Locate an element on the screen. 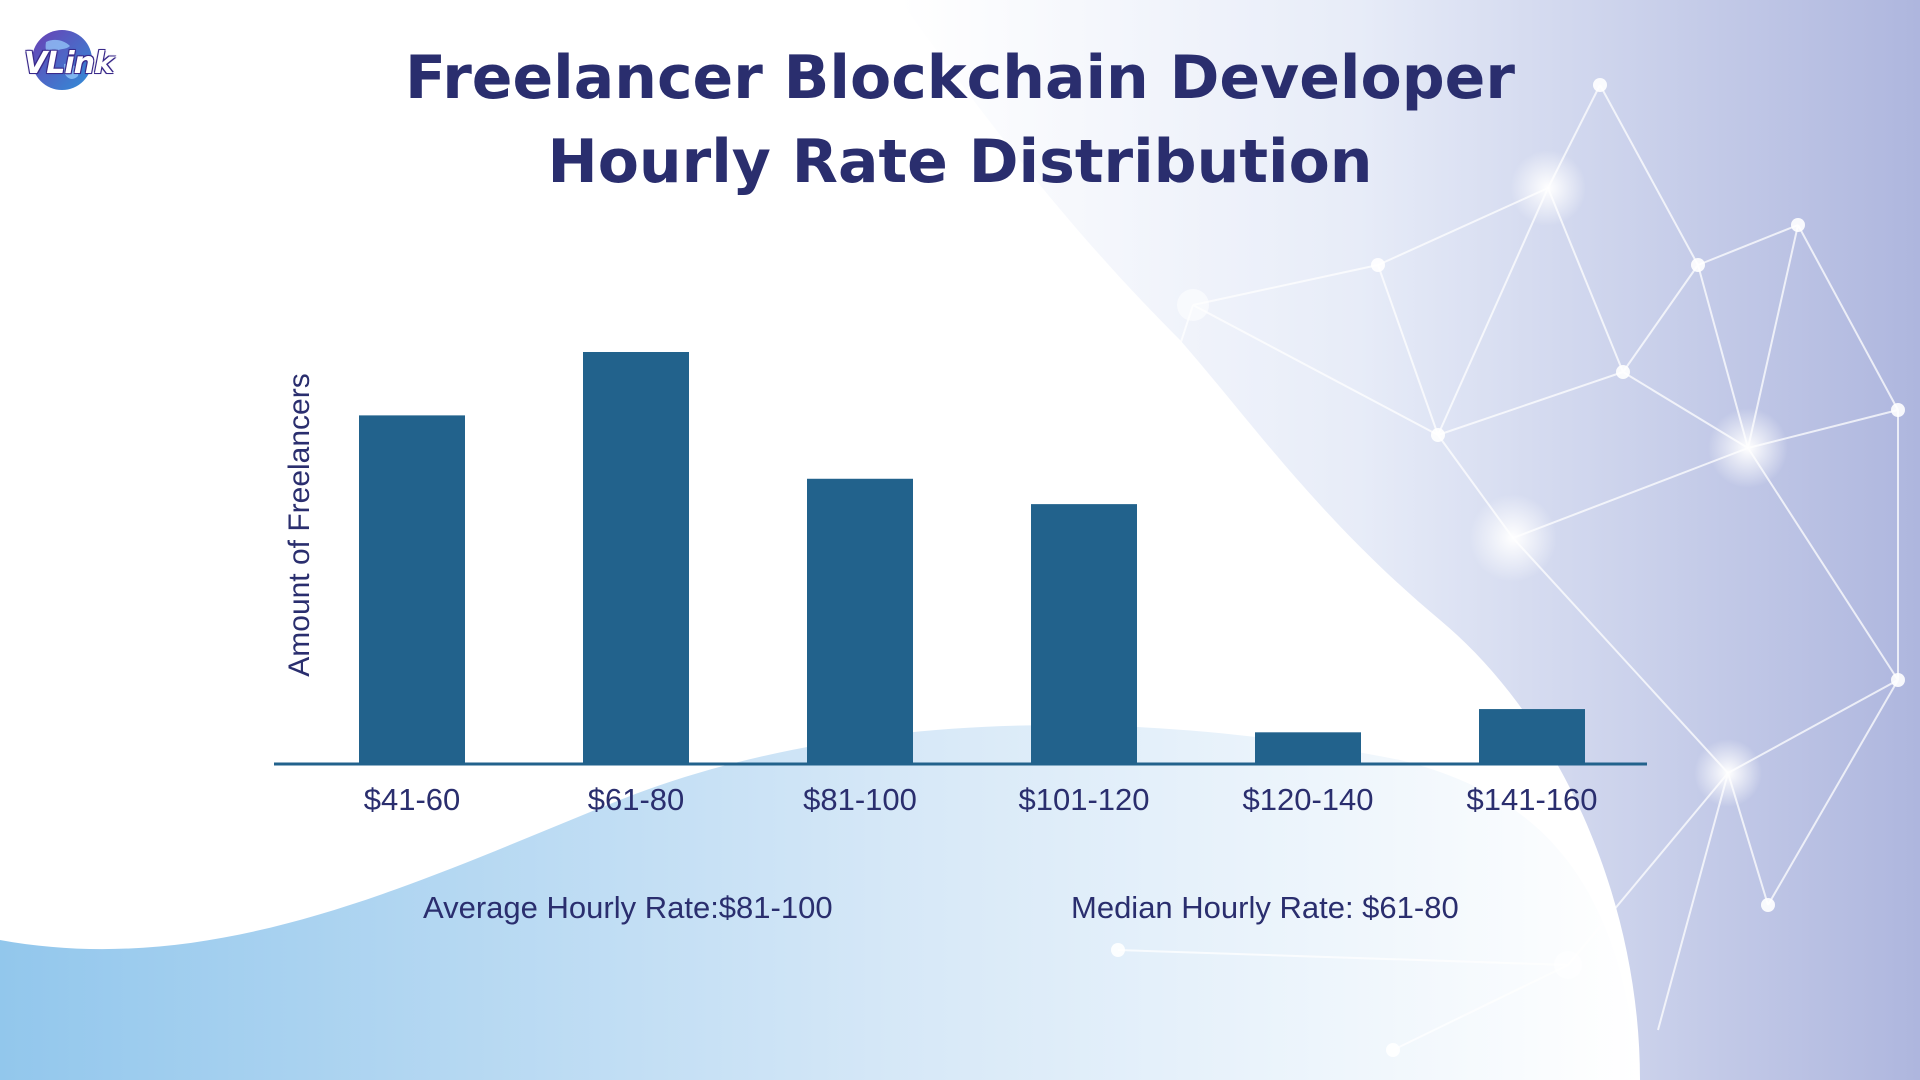  globe-icon is located at coordinates (62, 60).